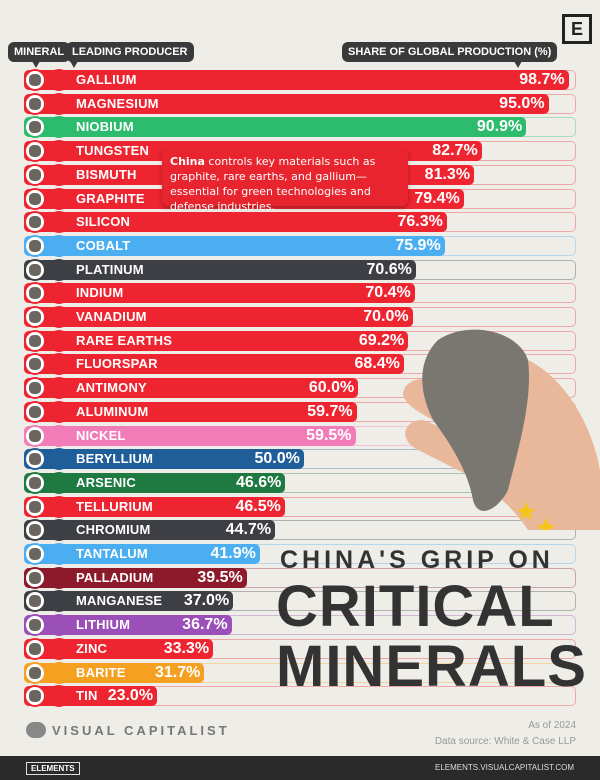  Describe the element at coordinates (141, 730) in the screenshot. I see `brand-name: VISUAL CAPITALIST` at that location.